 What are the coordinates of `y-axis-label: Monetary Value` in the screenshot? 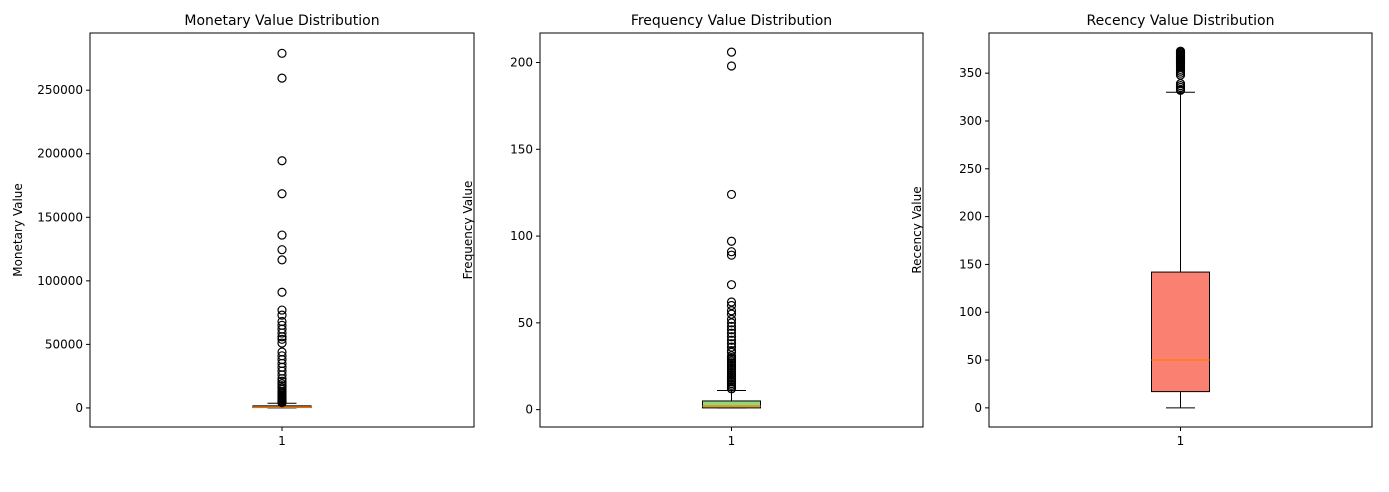 It's located at (18, 230).